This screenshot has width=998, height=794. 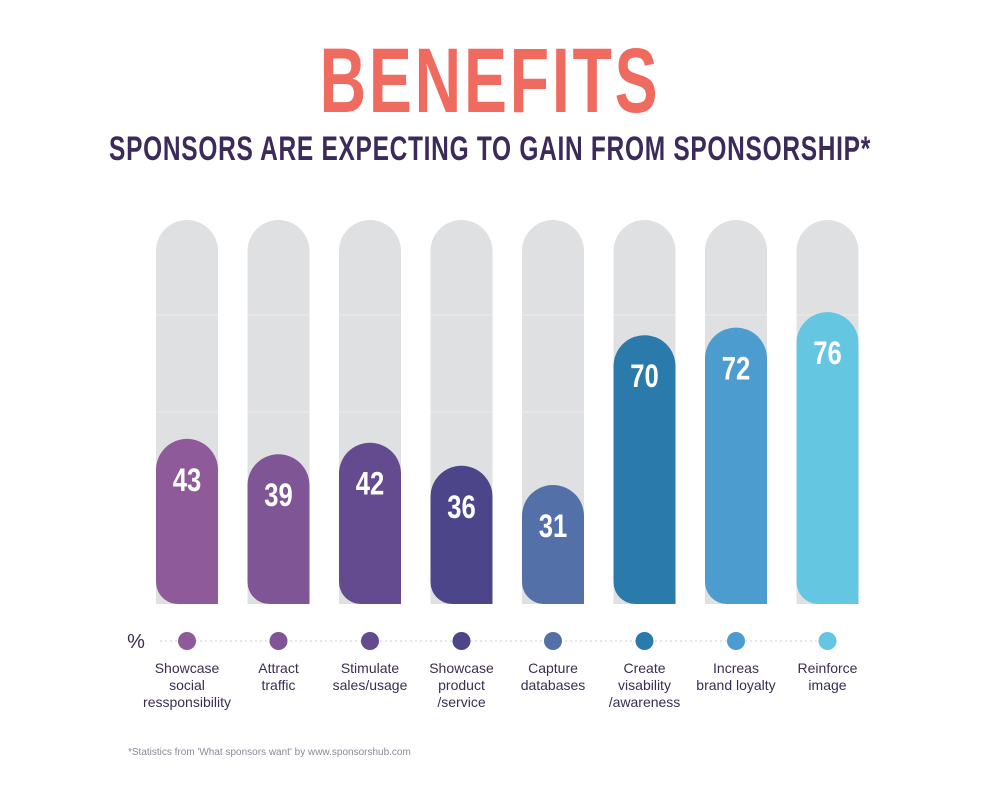 I want to click on category-label: Capture databases, so click(x=553, y=676).